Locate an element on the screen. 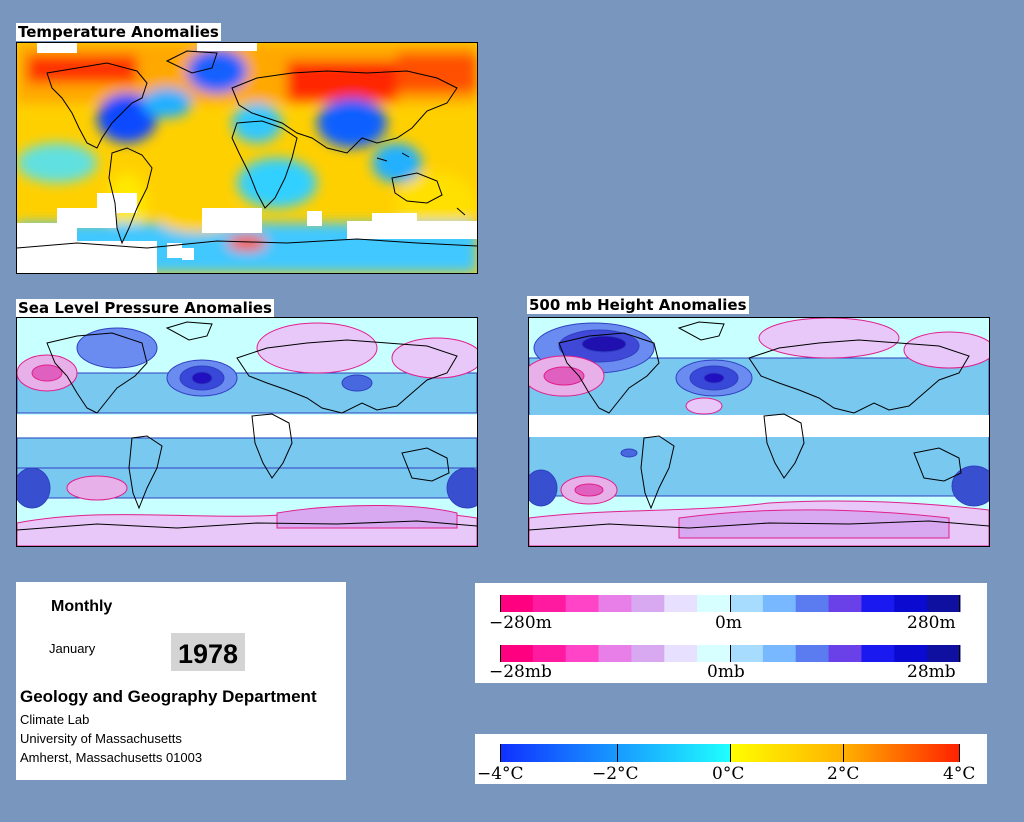 This screenshot has width=1024, height=822. address-label: Amherst, Massachusetts 01003 is located at coordinates (111, 757).